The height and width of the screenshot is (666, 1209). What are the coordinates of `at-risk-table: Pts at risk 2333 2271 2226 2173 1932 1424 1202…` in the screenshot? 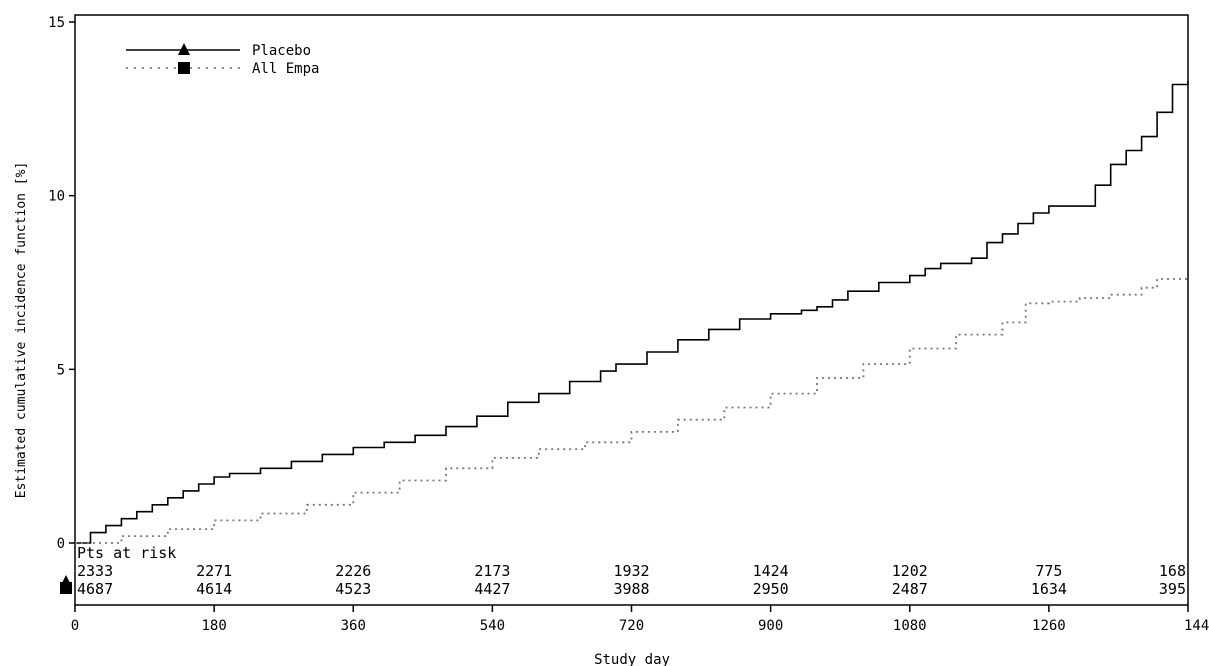 It's located at (623, 571).